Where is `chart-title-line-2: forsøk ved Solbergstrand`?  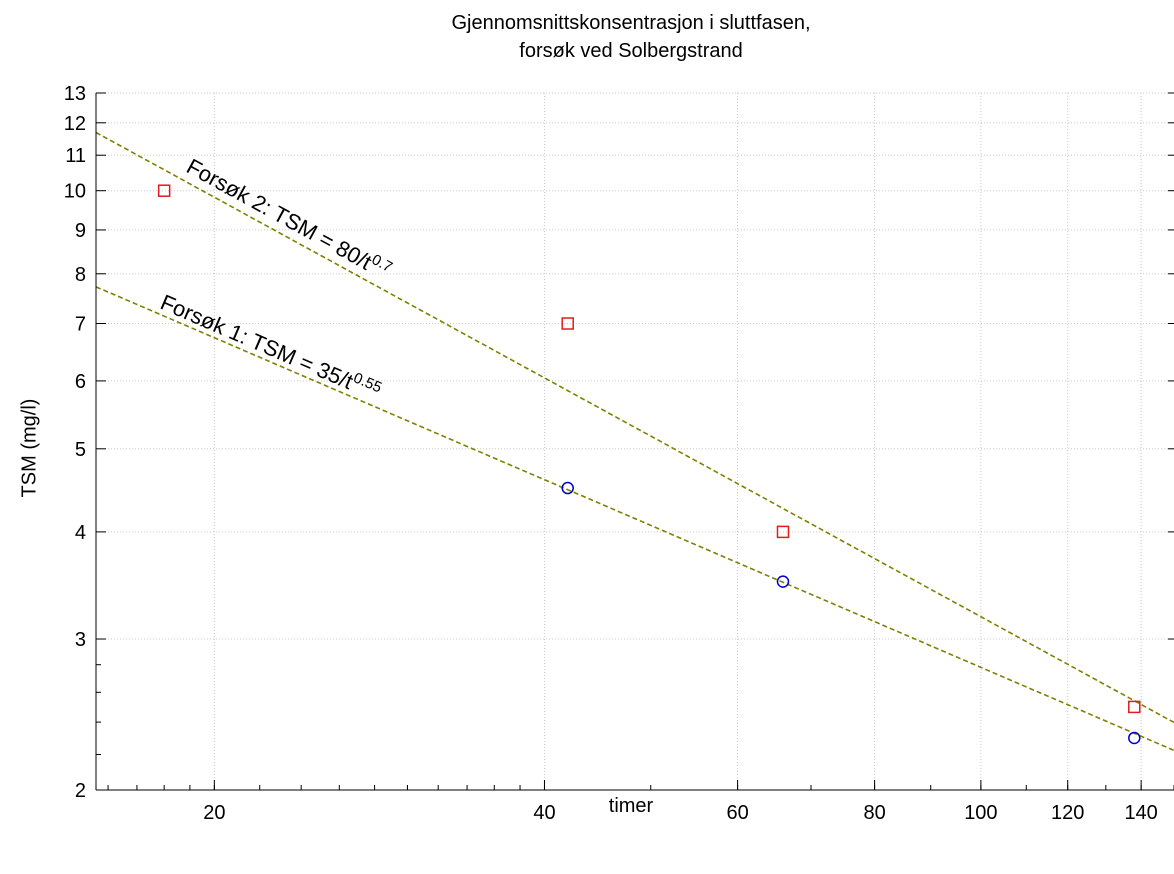
chart-title-line-2: forsøk ved Solbergstrand is located at coordinates (631, 51).